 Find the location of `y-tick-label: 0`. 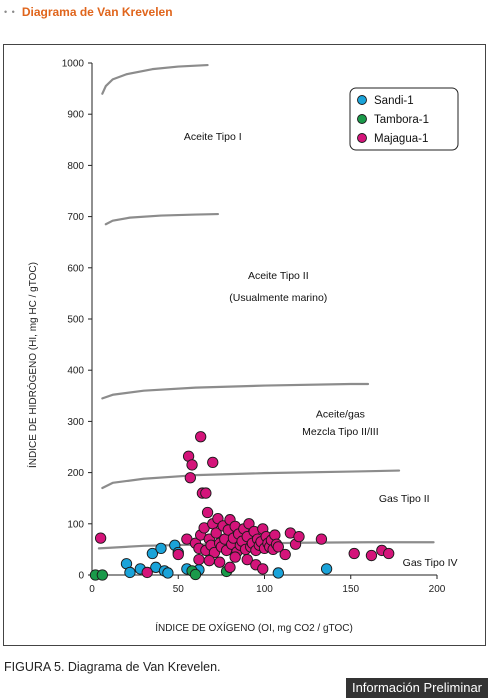

y-tick-label: 0 is located at coordinates (81, 576).